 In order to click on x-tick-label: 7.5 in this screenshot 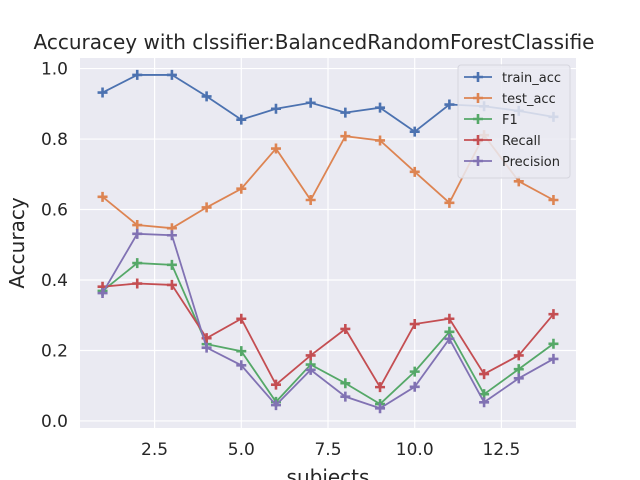, I will do `click(327, 450)`.